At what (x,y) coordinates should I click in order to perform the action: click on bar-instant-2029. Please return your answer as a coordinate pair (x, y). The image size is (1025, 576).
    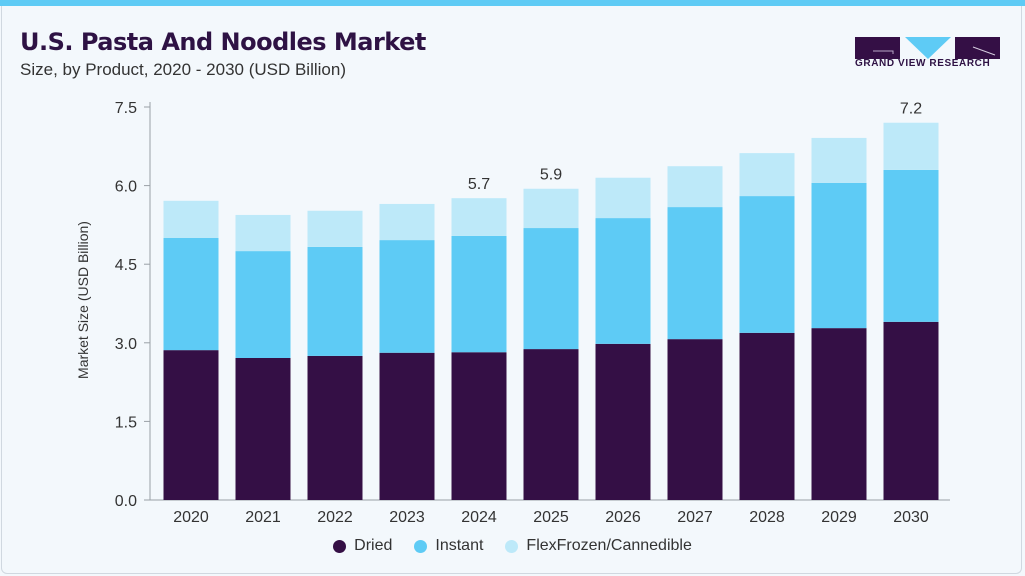
    Looking at the image, I should click on (839, 255).